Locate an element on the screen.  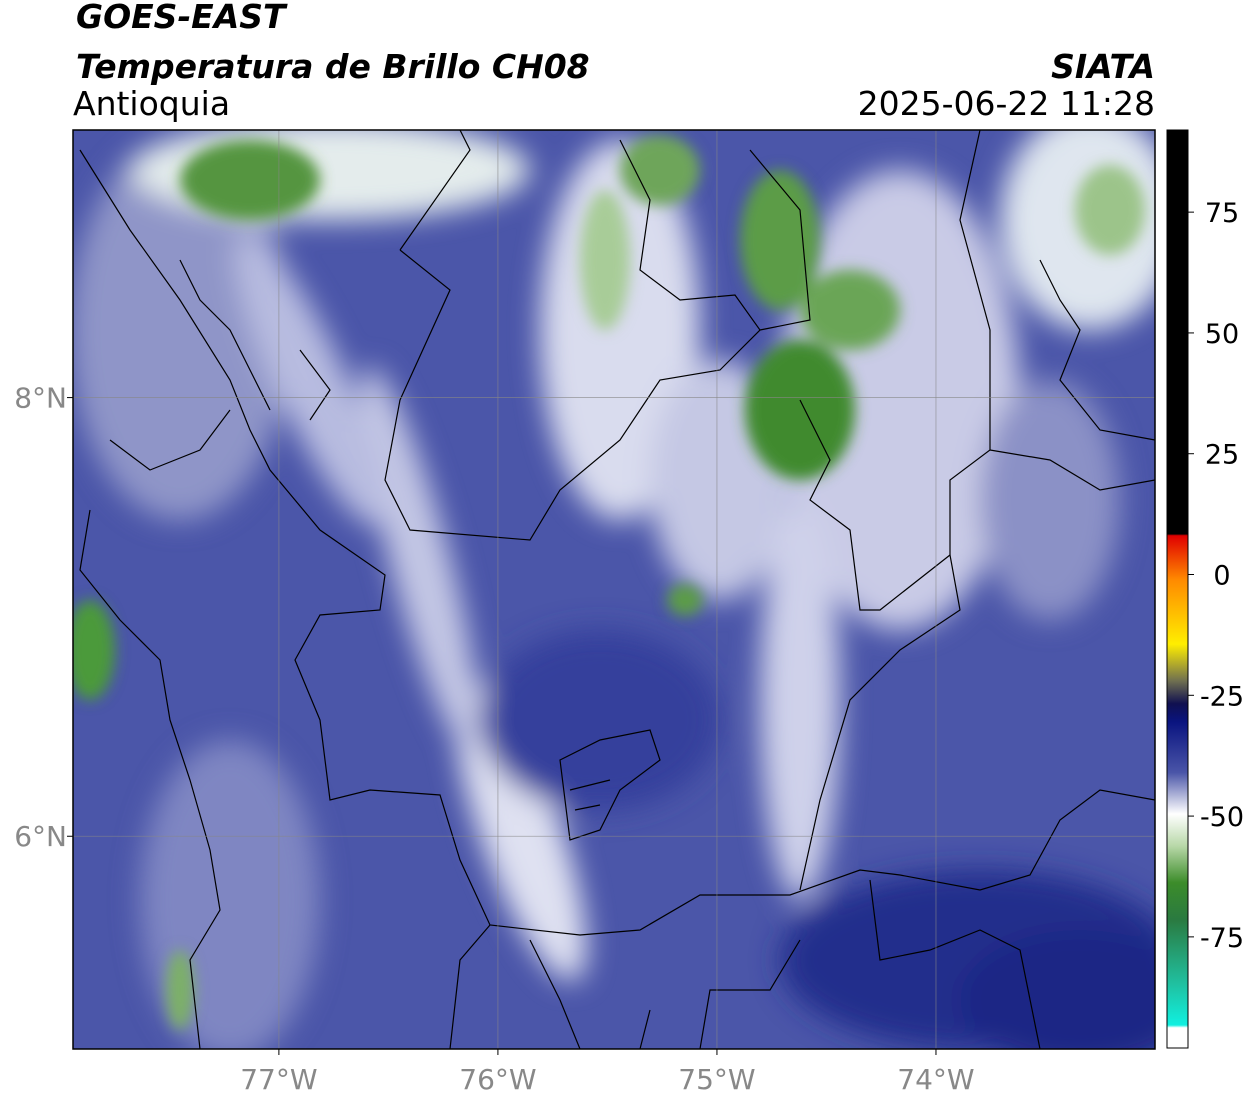
source: SIATA is located at coordinates (1103, 66).